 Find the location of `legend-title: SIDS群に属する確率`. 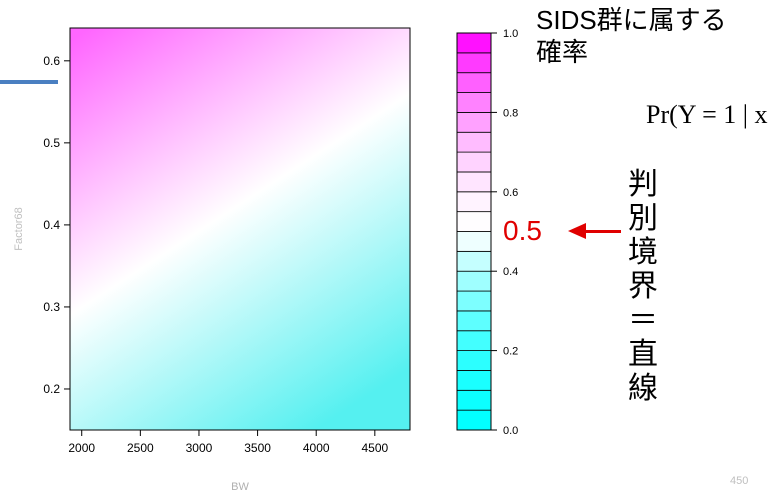

legend-title: SIDS群に属する確率 is located at coordinates (631, 36).